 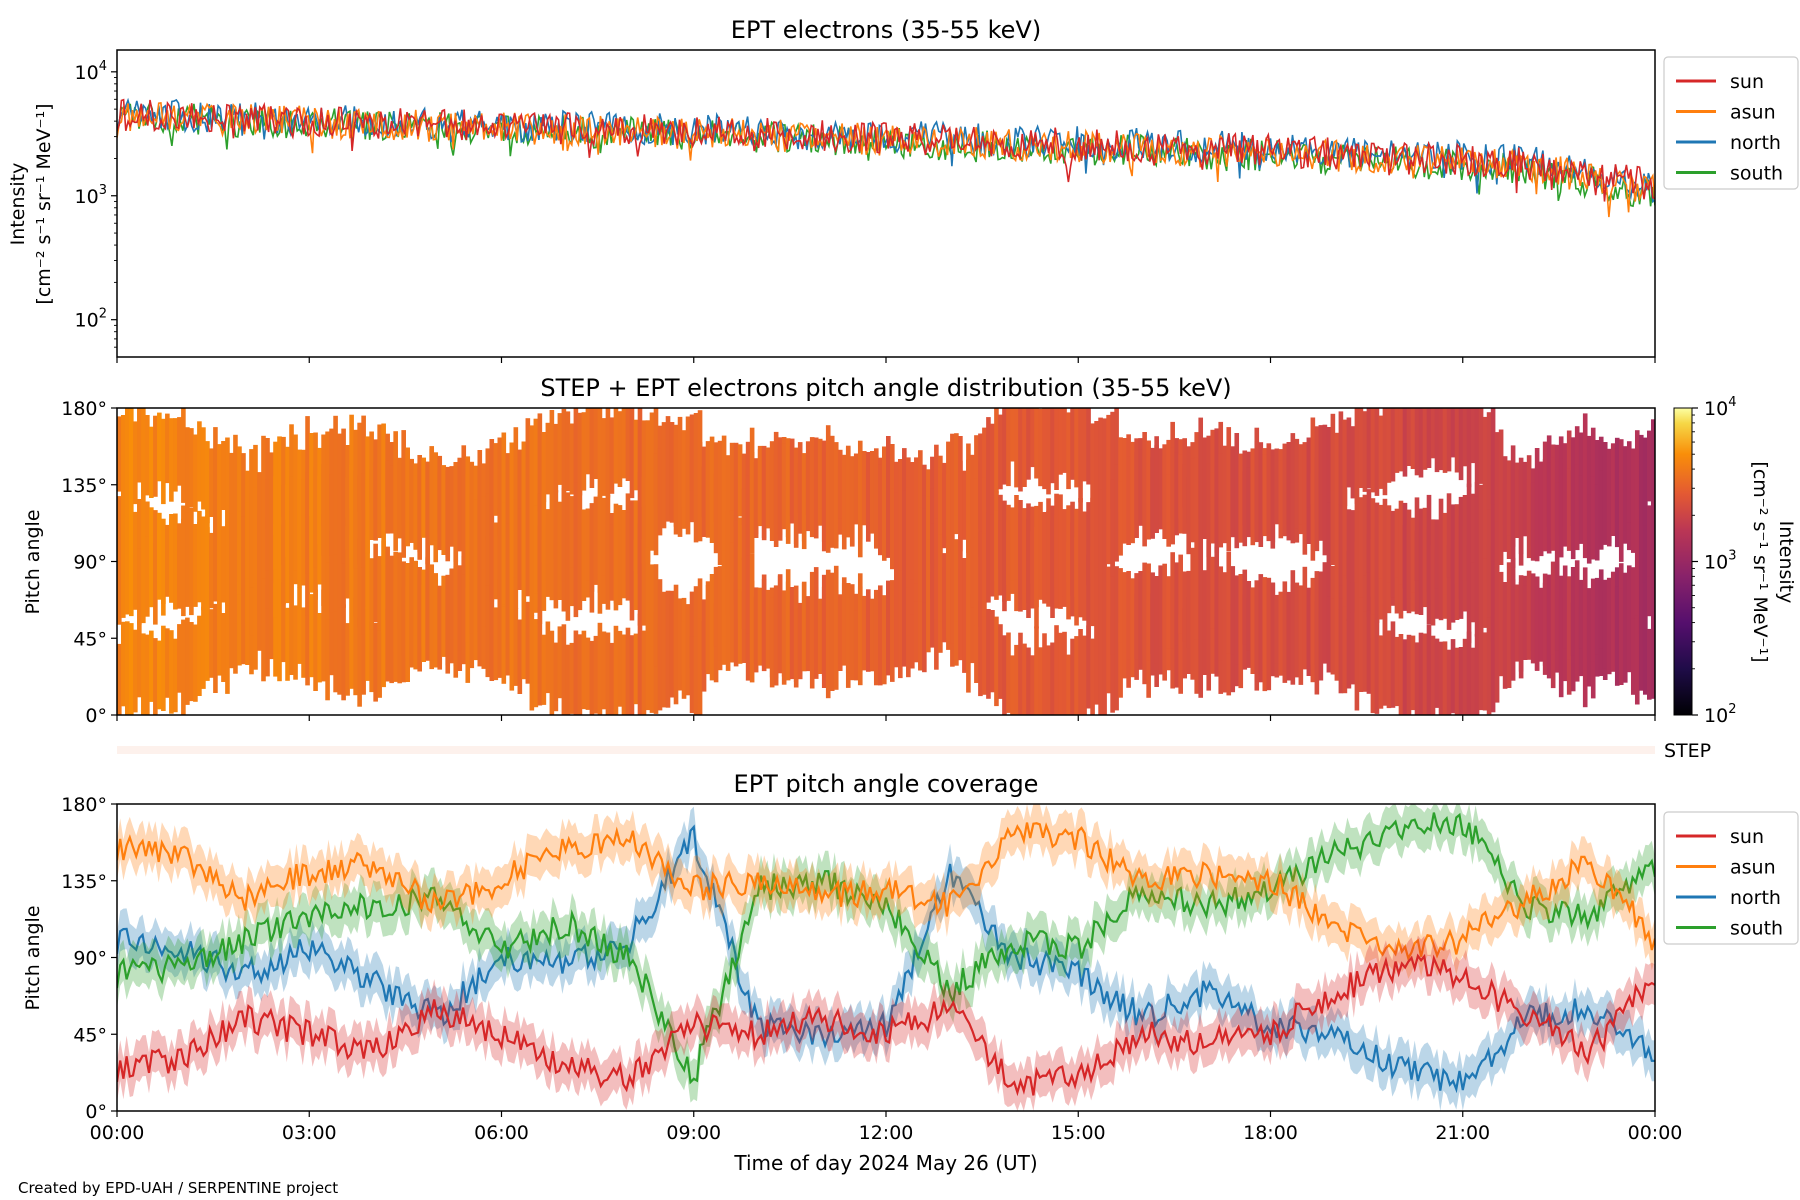 I want to click on x-tick-label: 18:00, so click(x=1270, y=1133).